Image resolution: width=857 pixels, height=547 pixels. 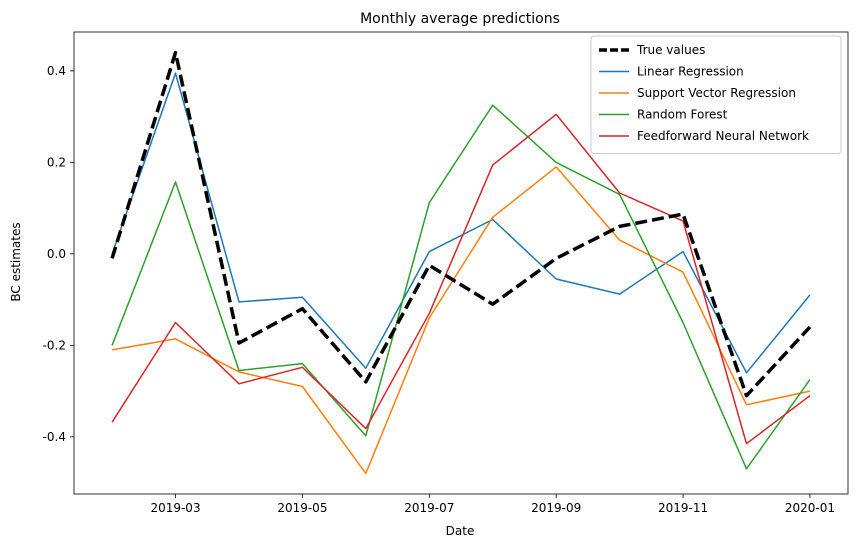 I want to click on y-tick-label: 0.0, so click(x=56, y=254).